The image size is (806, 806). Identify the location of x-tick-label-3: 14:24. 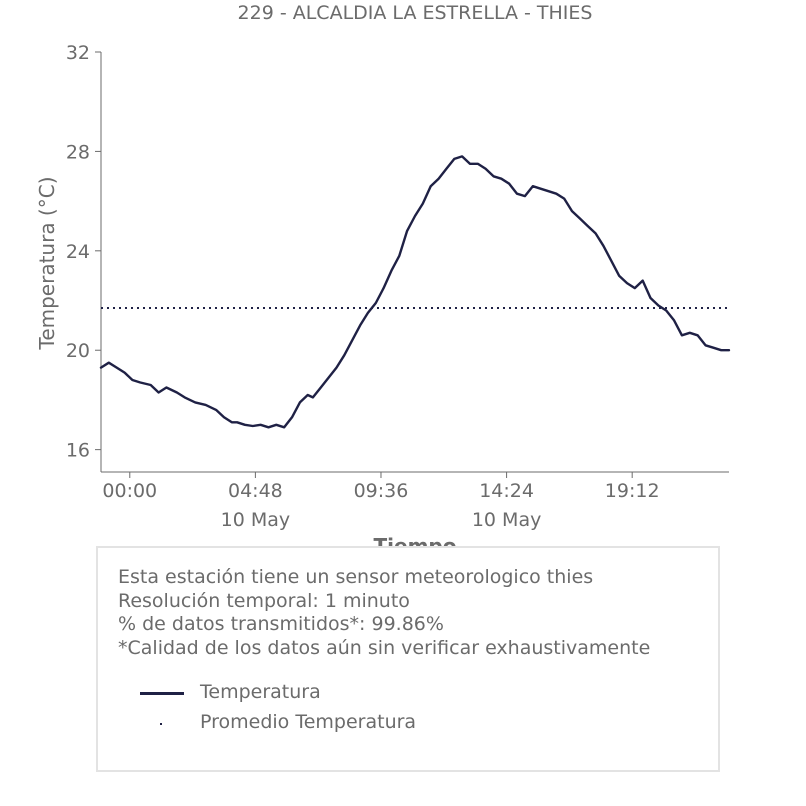
(506, 491).